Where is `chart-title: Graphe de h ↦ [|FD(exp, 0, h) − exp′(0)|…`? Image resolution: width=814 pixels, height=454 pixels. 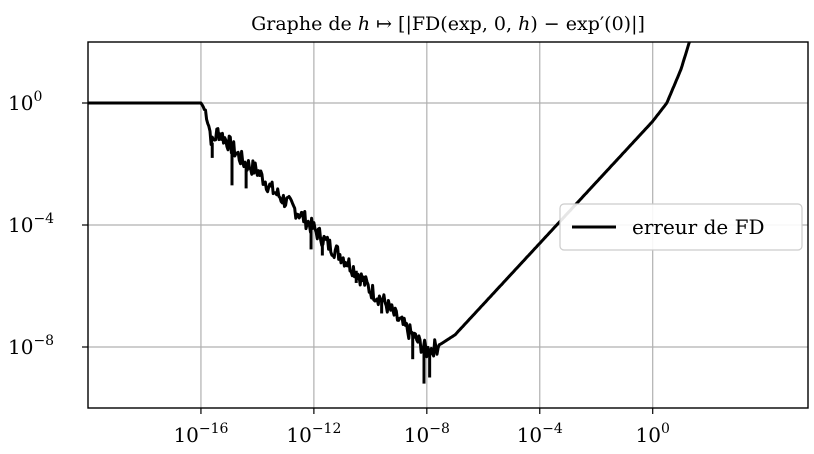 chart-title: Graphe de h ↦ [|FD(exp, 0, h) − exp′(0)|… is located at coordinates (448, 24).